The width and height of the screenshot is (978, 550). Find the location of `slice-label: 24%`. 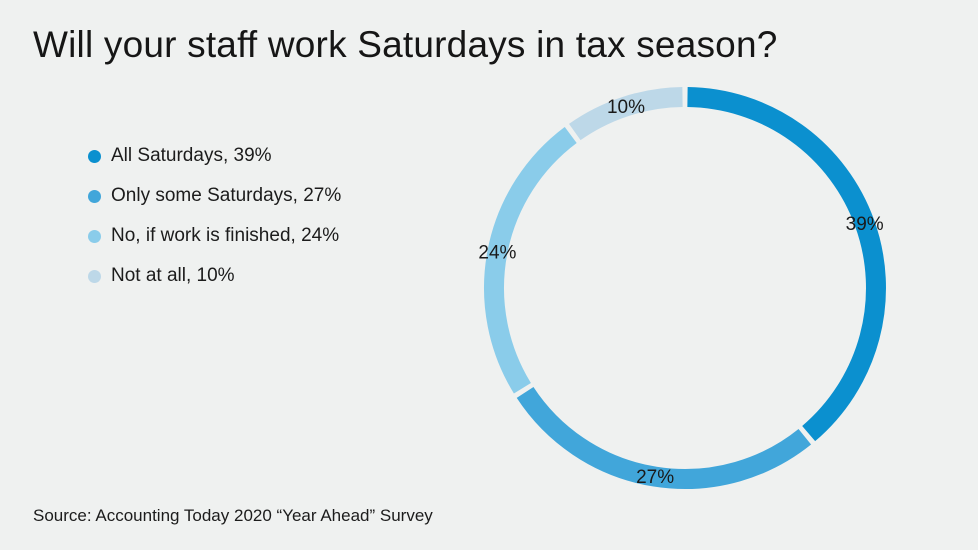

slice-label: 24% is located at coordinates (497, 253).